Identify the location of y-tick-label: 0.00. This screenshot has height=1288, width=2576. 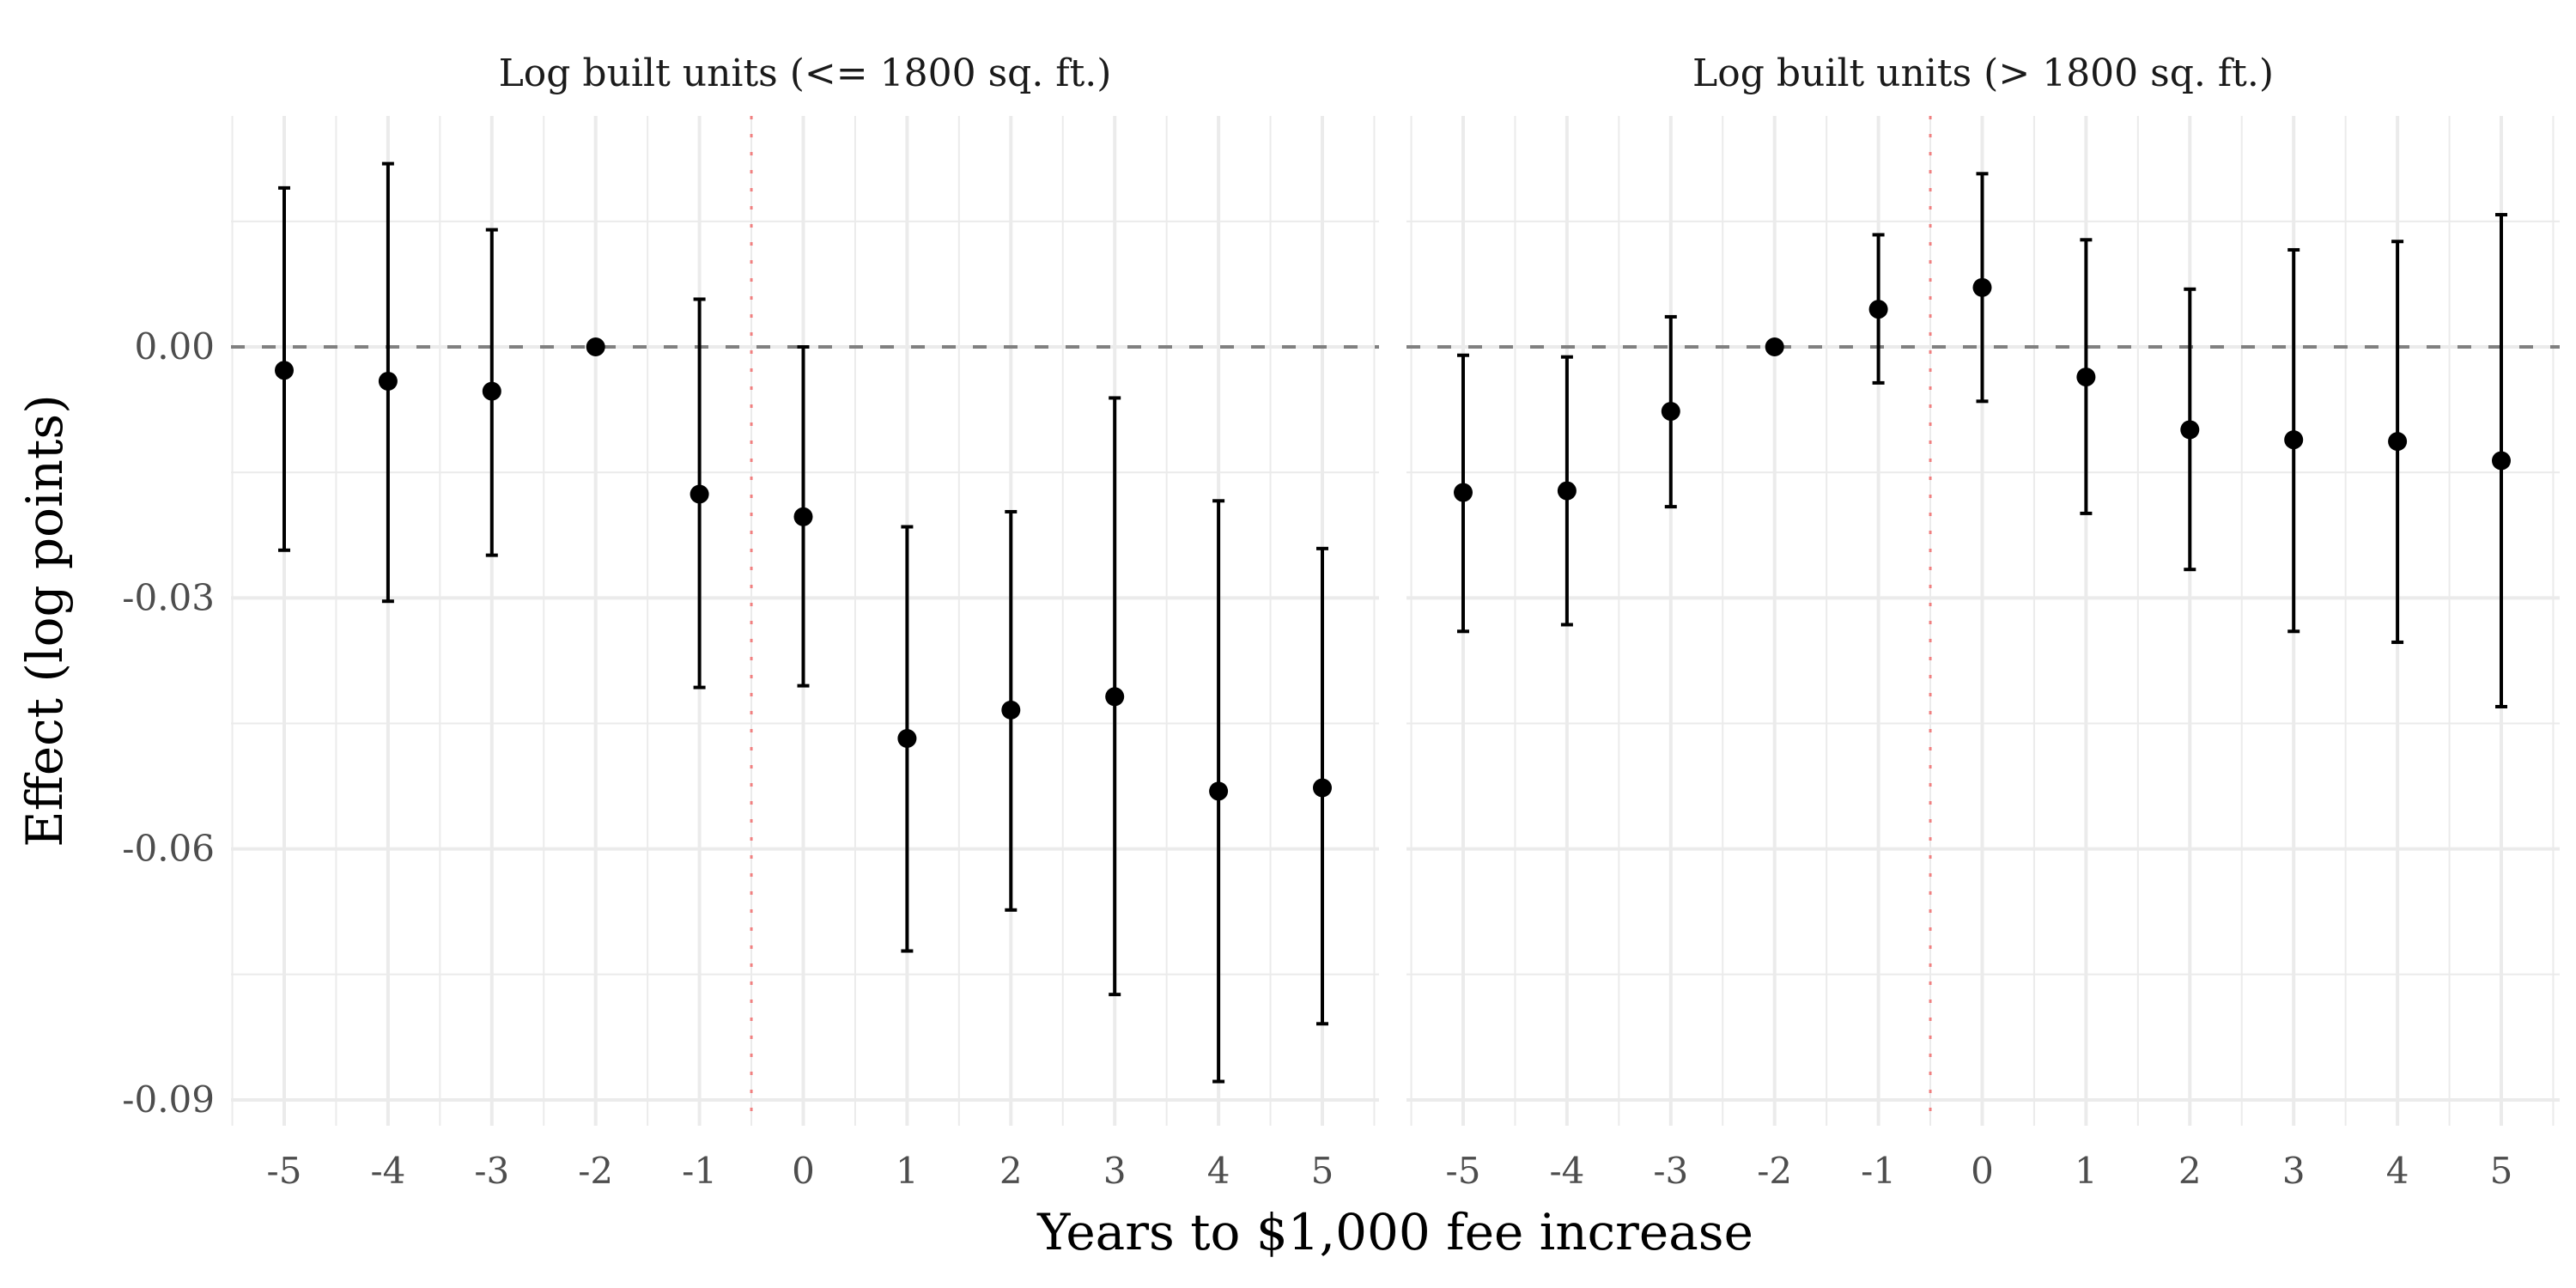
(175, 346).